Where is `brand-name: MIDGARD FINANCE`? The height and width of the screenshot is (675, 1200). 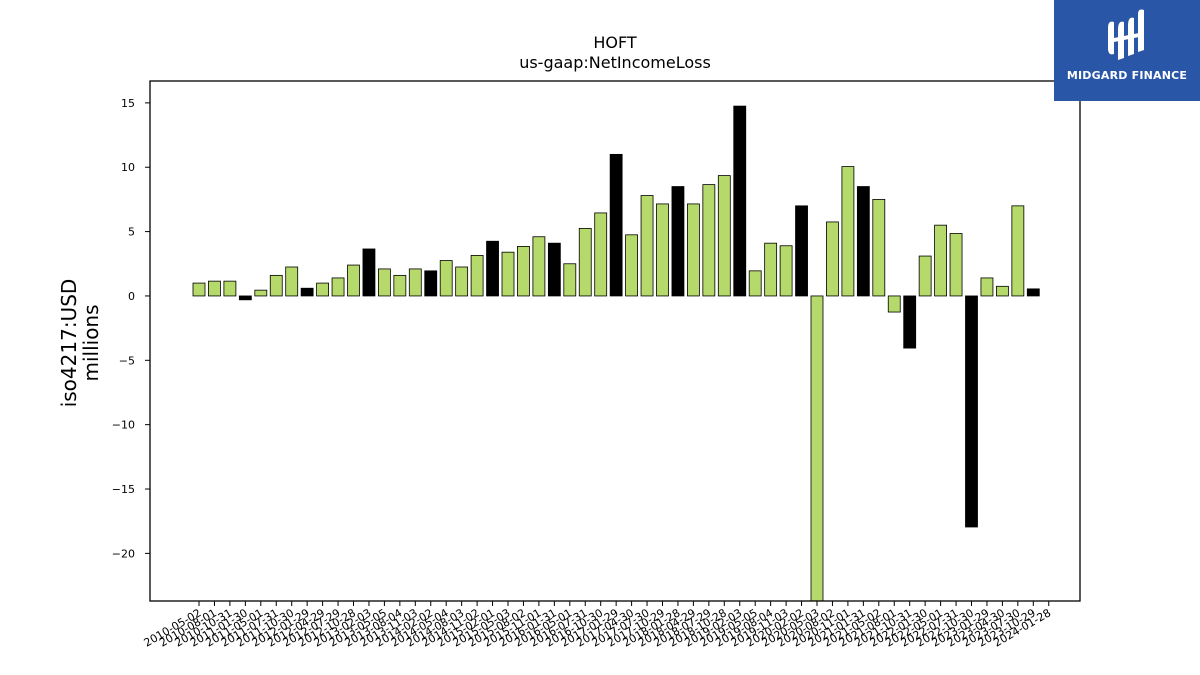
brand-name: MIDGARD FINANCE is located at coordinates (1127, 75).